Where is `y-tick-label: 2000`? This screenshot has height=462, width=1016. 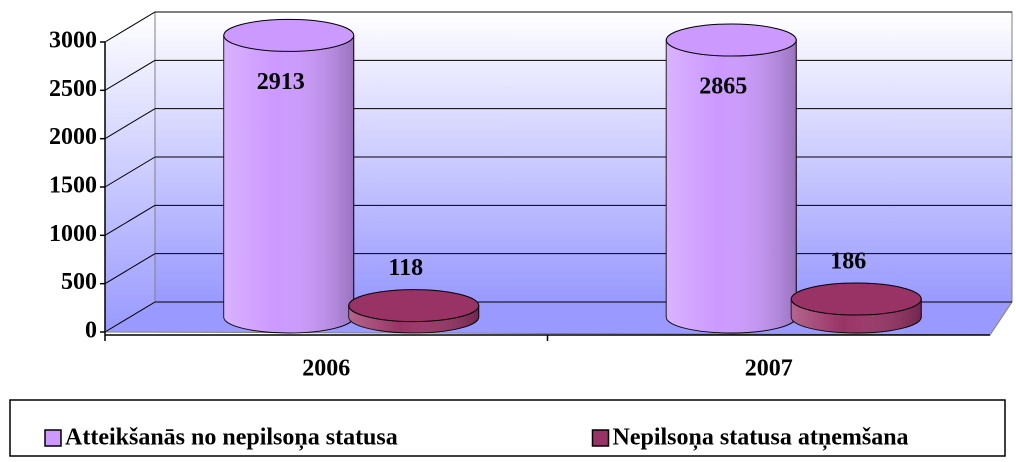 y-tick-label: 2000 is located at coordinates (73, 137).